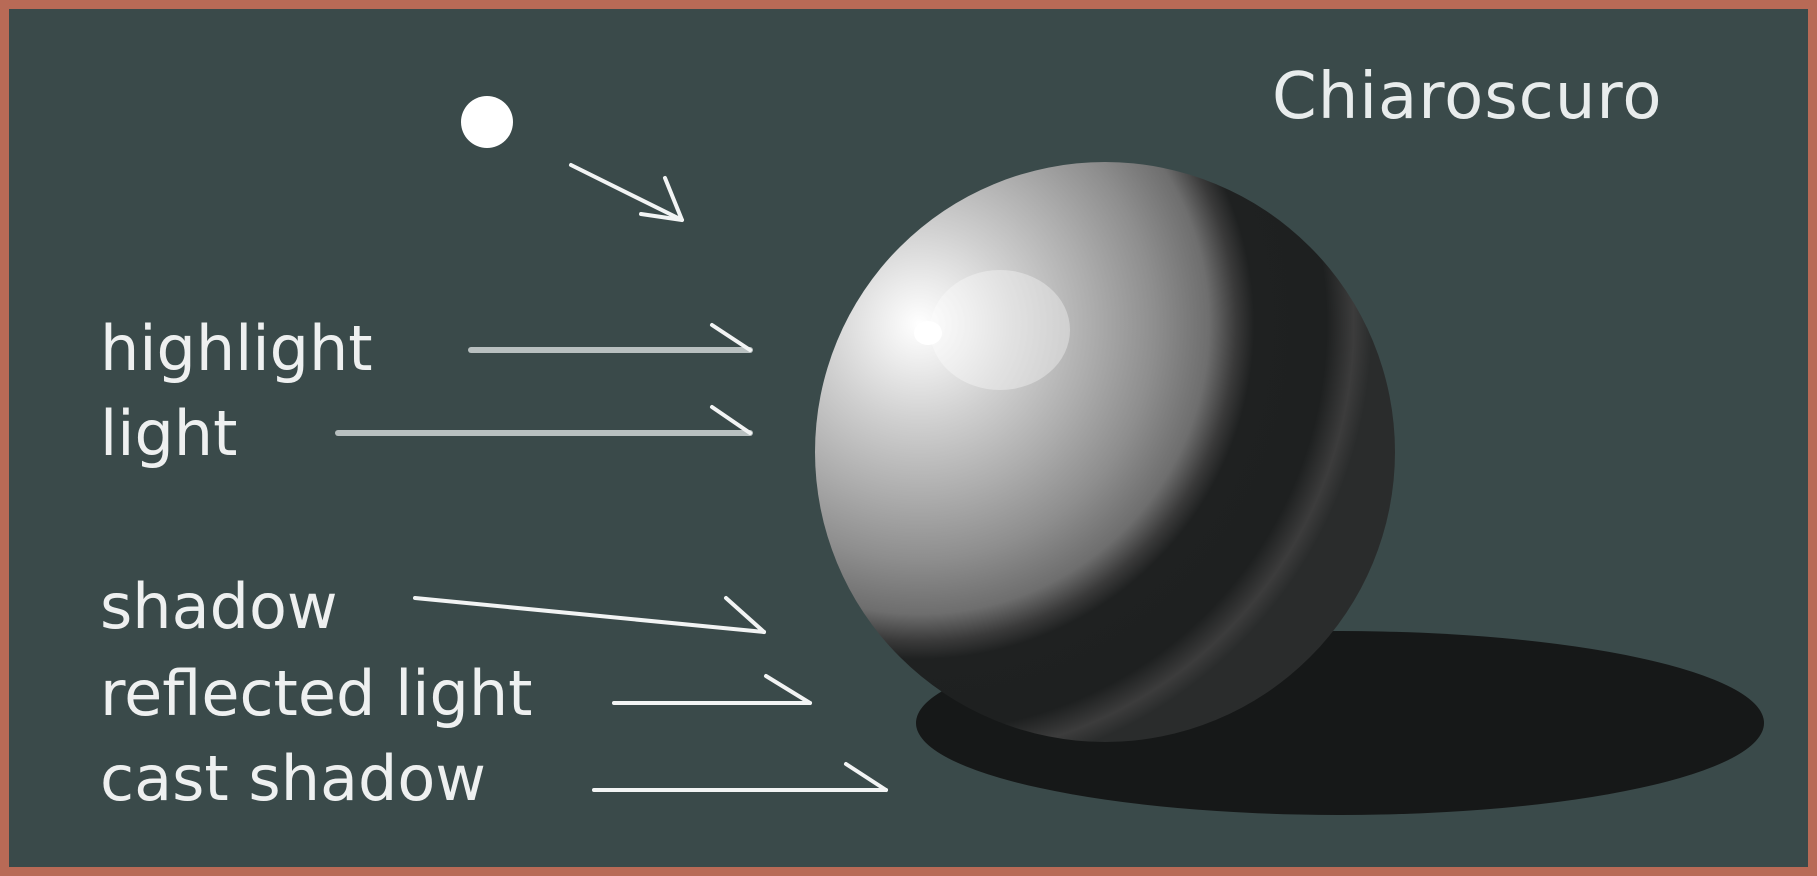 The height and width of the screenshot is (876, 1817). I want to click on label-shadow: shadow, so click(219, 606).